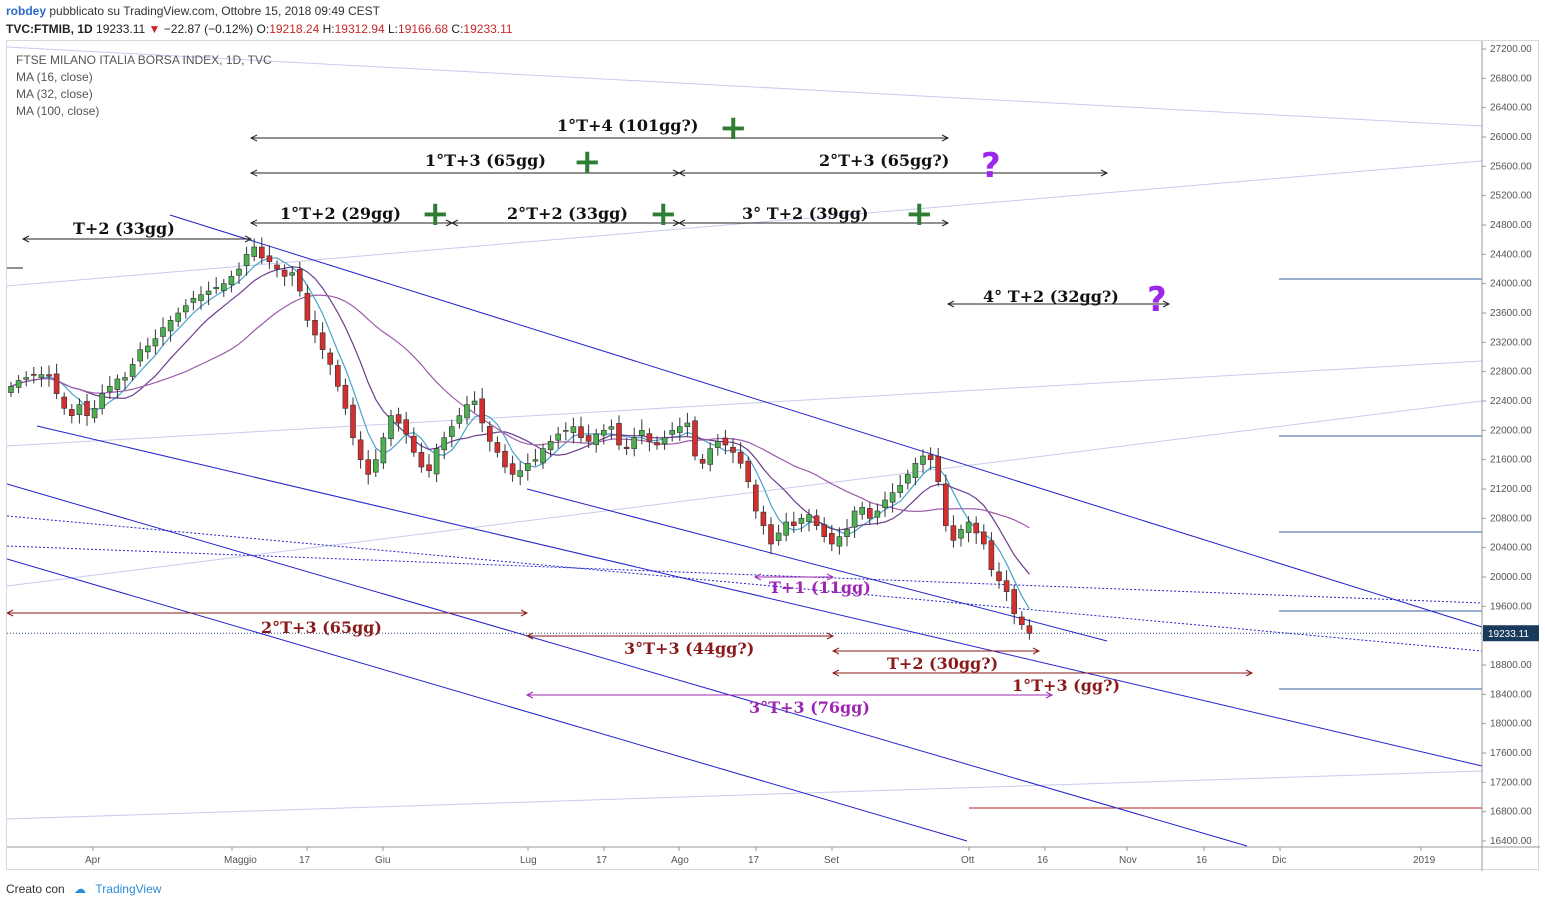  I want to click on price-tick-label: 20400.00, so click(1511, 548).